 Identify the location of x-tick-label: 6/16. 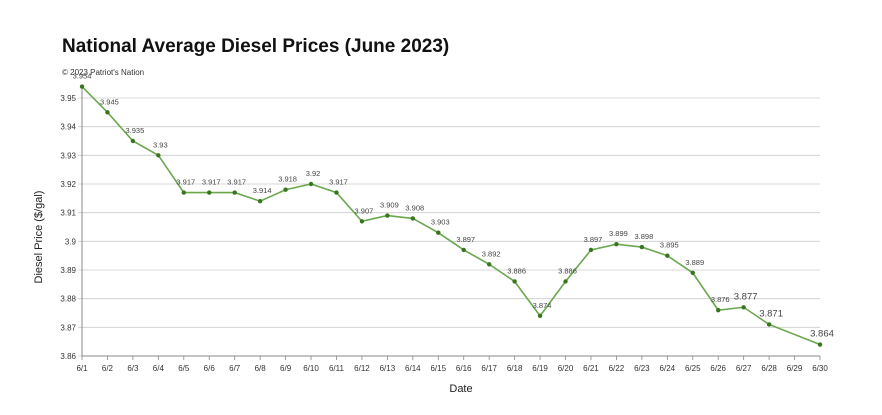
(464, 368).